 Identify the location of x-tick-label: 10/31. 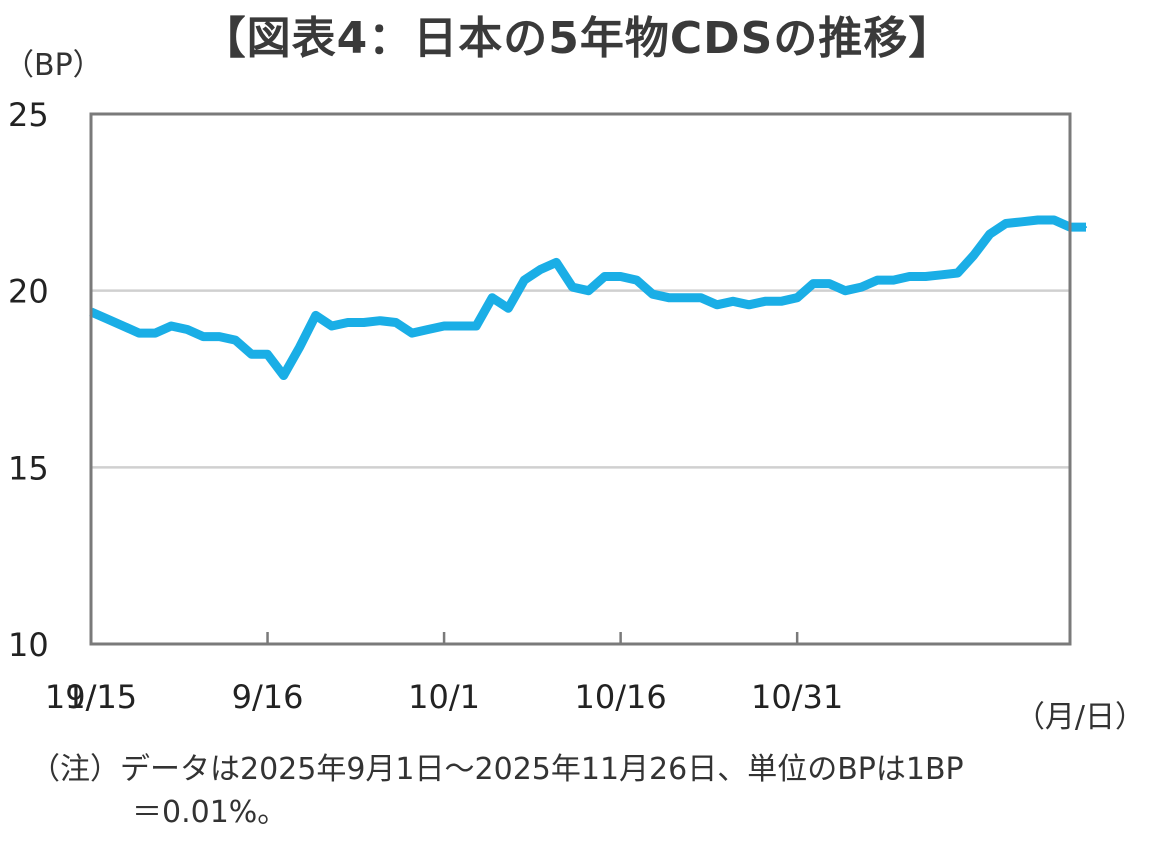
(797, 697).